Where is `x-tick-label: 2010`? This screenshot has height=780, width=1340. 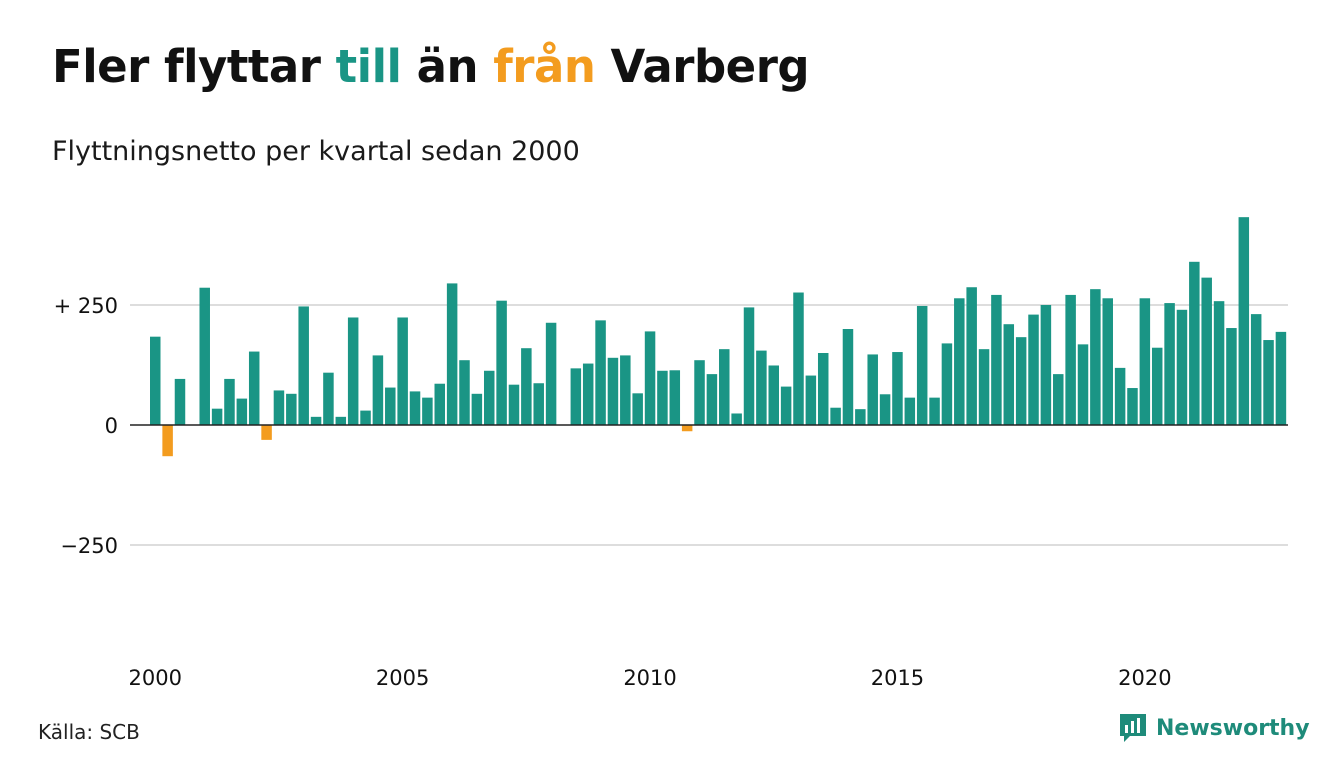 x-tick-label: 2010 is located at coordinates (649, 678).